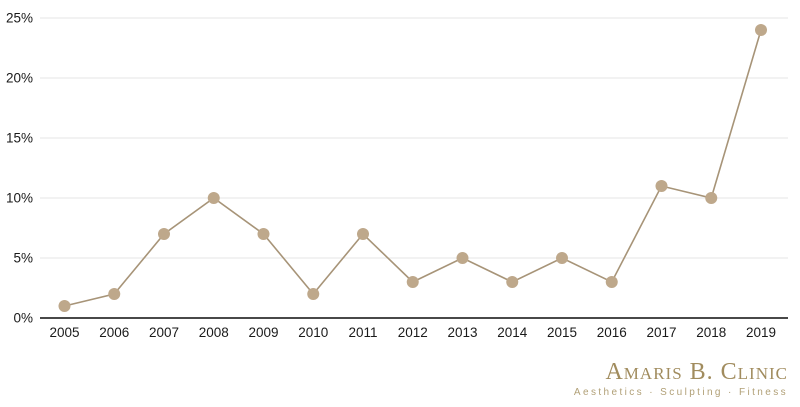  Describe the element at coordinates (23, 258) in the screenshot. I see `y-tick-label: 5%` at that location.